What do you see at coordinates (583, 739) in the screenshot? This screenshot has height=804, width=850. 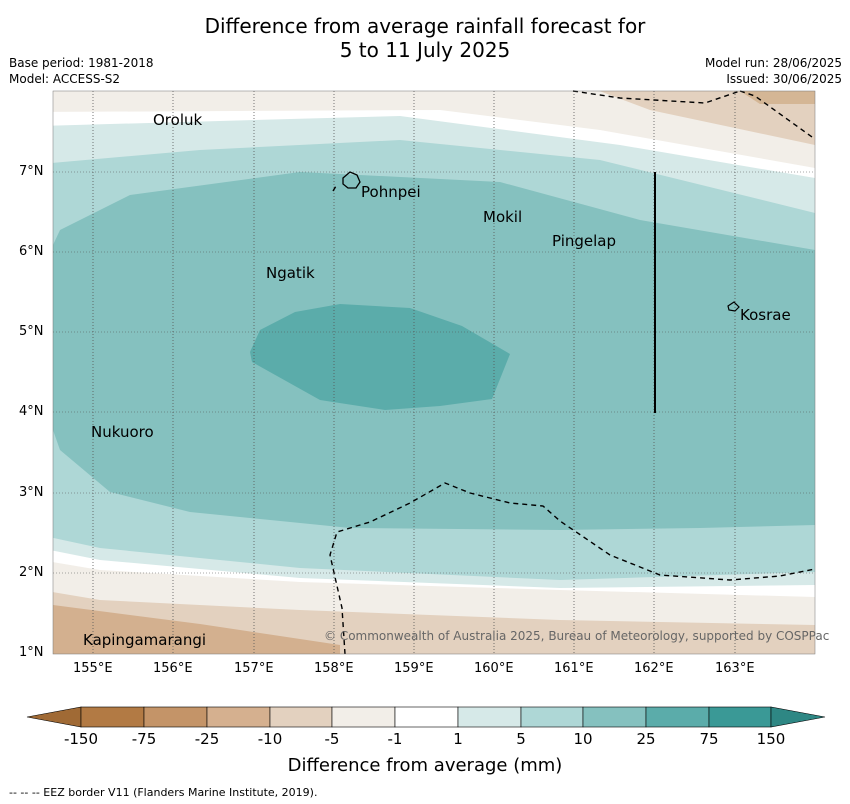 I see `colorbar-label: 10` at bounding box center [583, 739].